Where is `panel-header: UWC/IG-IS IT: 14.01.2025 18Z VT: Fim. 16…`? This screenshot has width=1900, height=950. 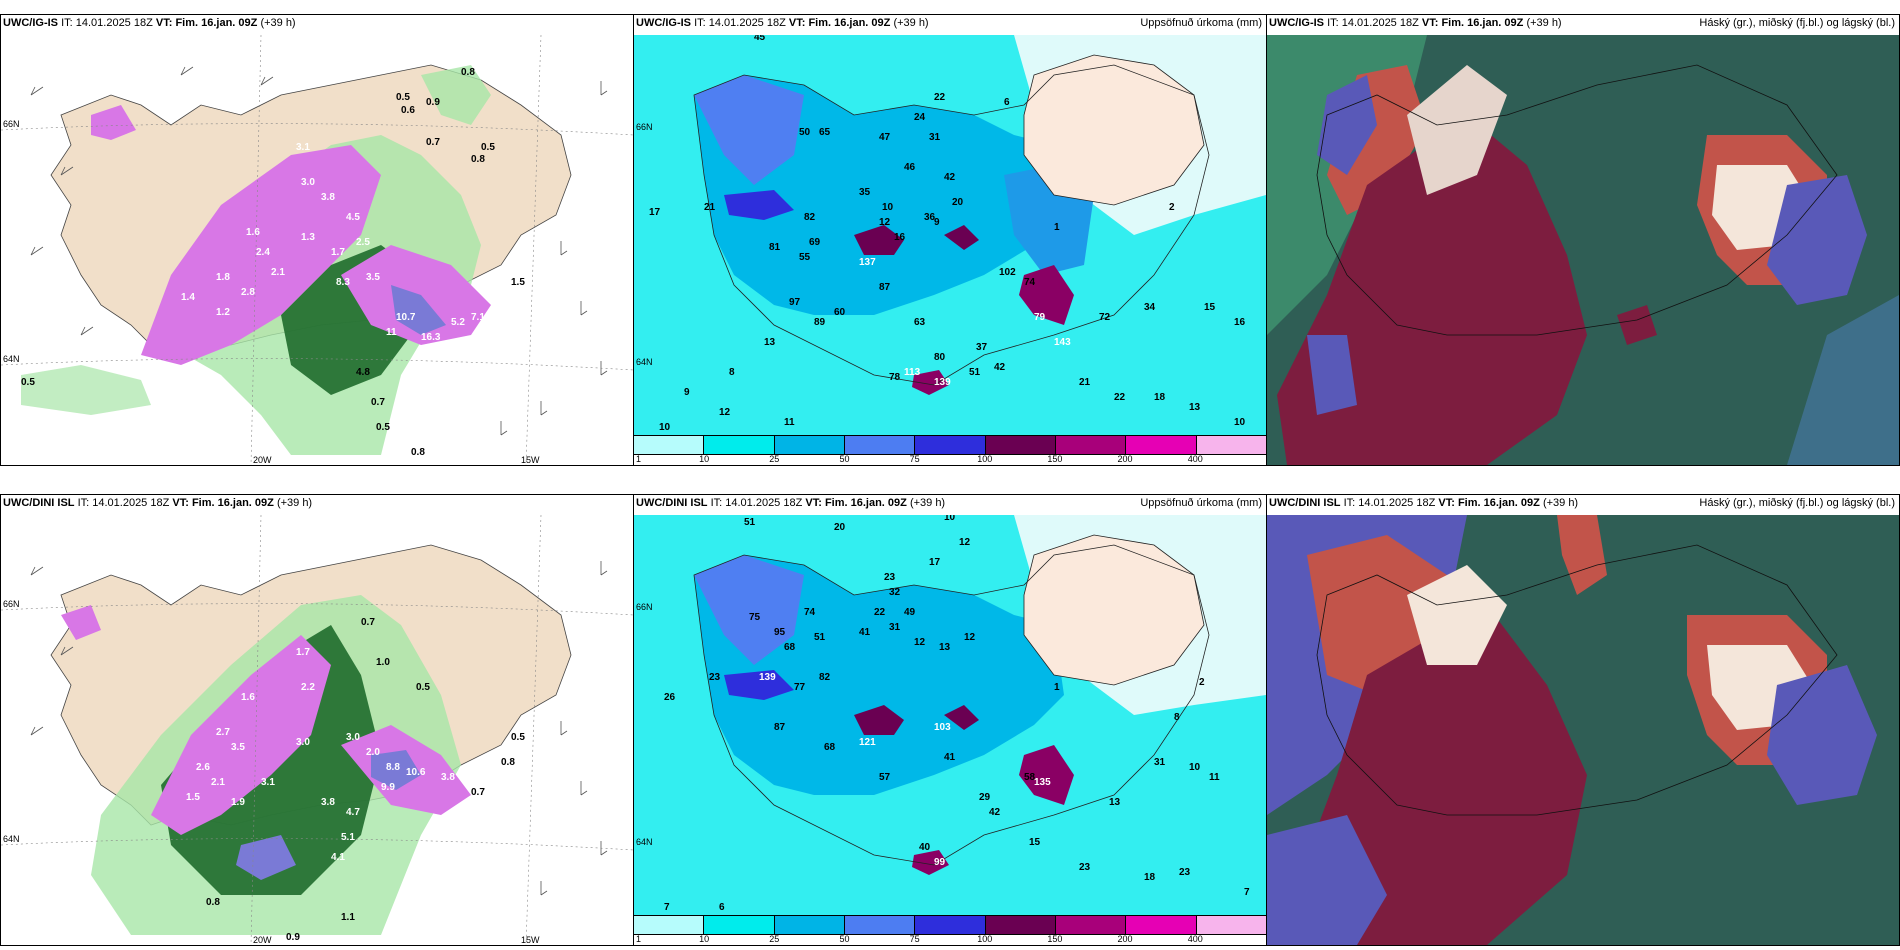 panel-header: UWC/IG-IS IT: 14.01.2025 18Z VT: Fim. 16… is located at coordinates (149, 23).